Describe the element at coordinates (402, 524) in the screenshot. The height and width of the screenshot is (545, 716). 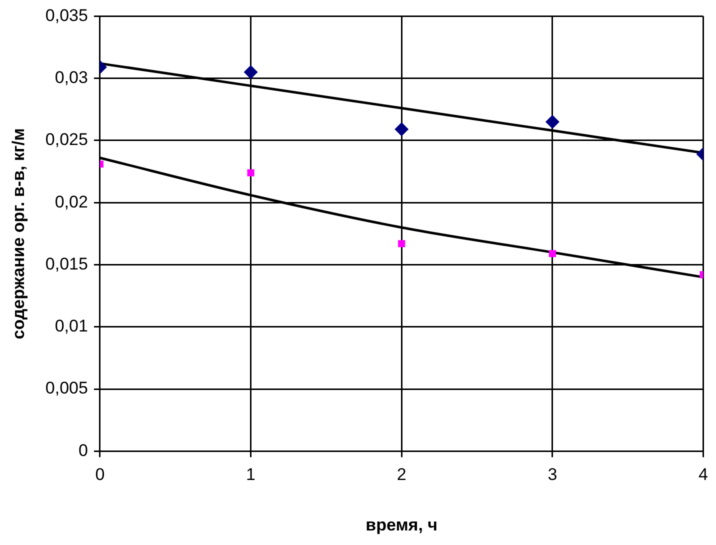
I see `x-axis-title: время, ч` at that location.